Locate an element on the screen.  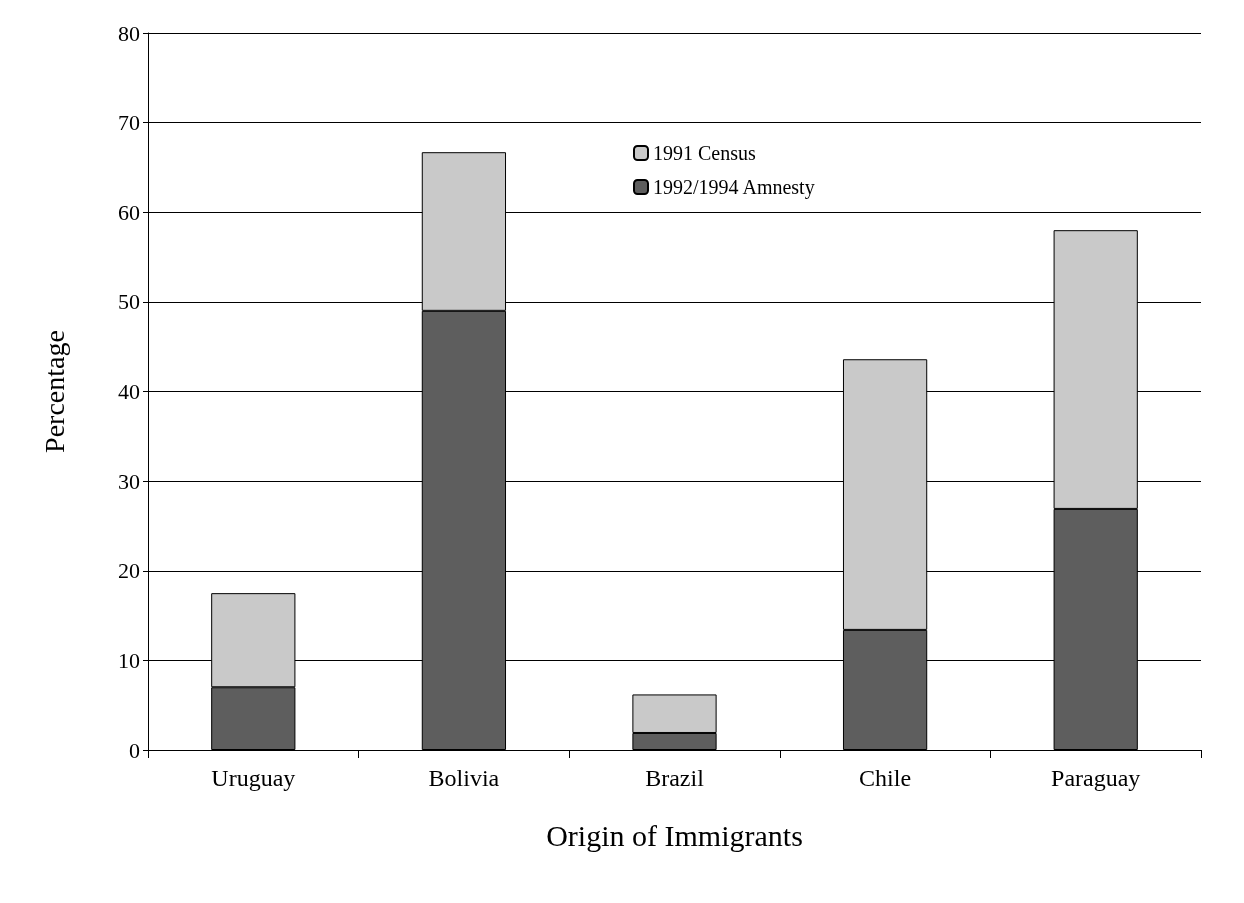
x-tick-label: Bolivia is located at coordinates (464, 778).